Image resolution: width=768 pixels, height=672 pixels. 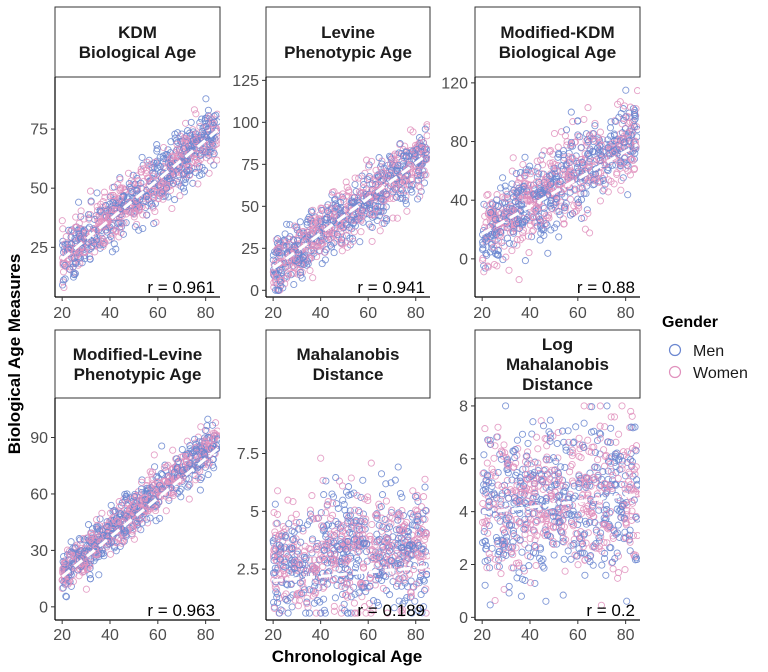 What do you see at coordinates (459, 201) in the screenshot?
I see `y-tick-label: 40` at bounding box center [459, 201].